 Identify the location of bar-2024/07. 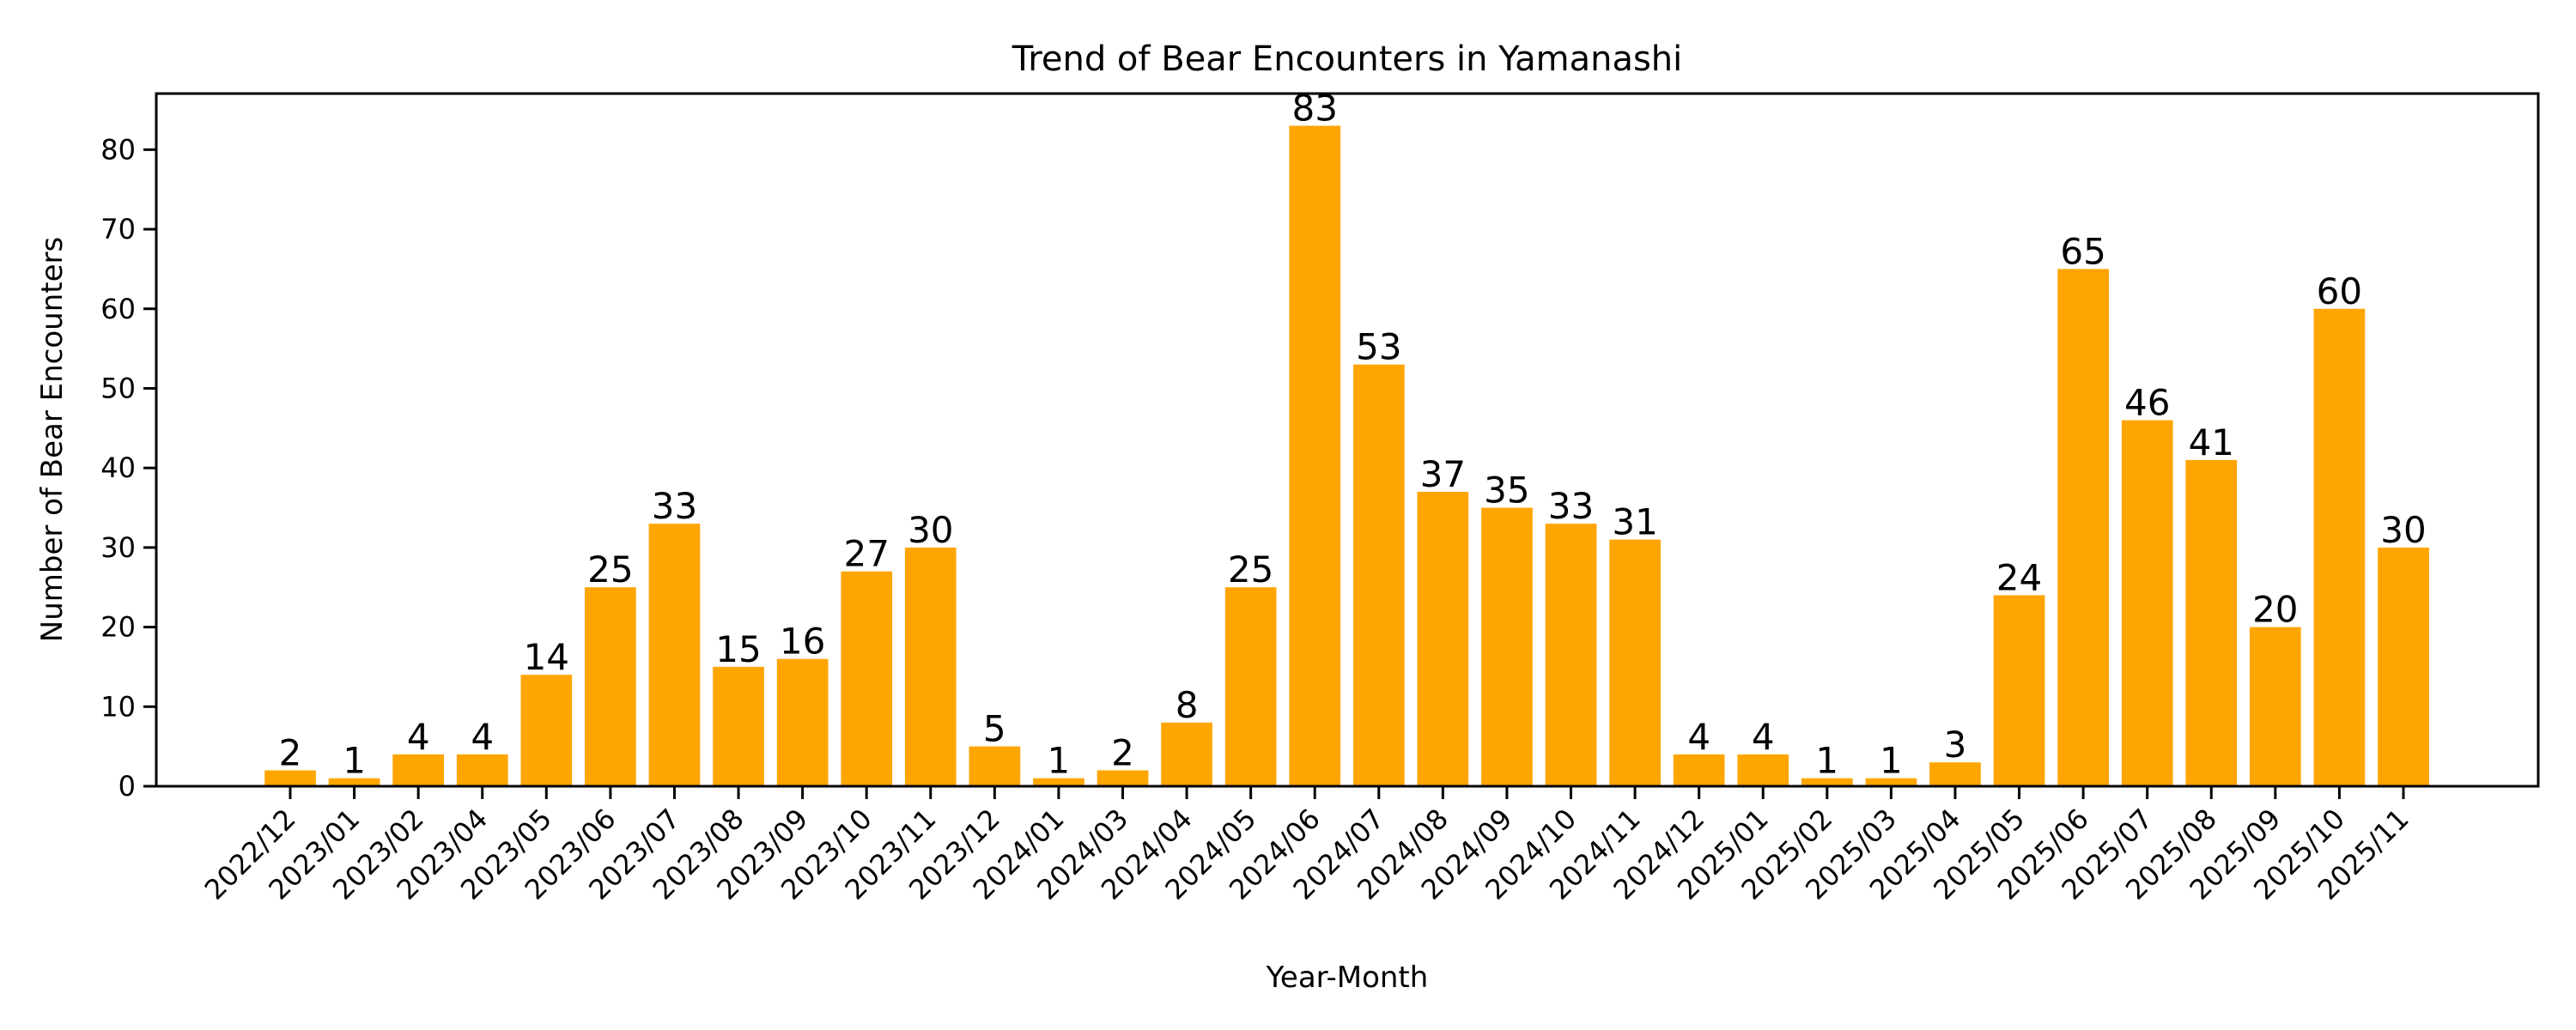
(1379, 575).